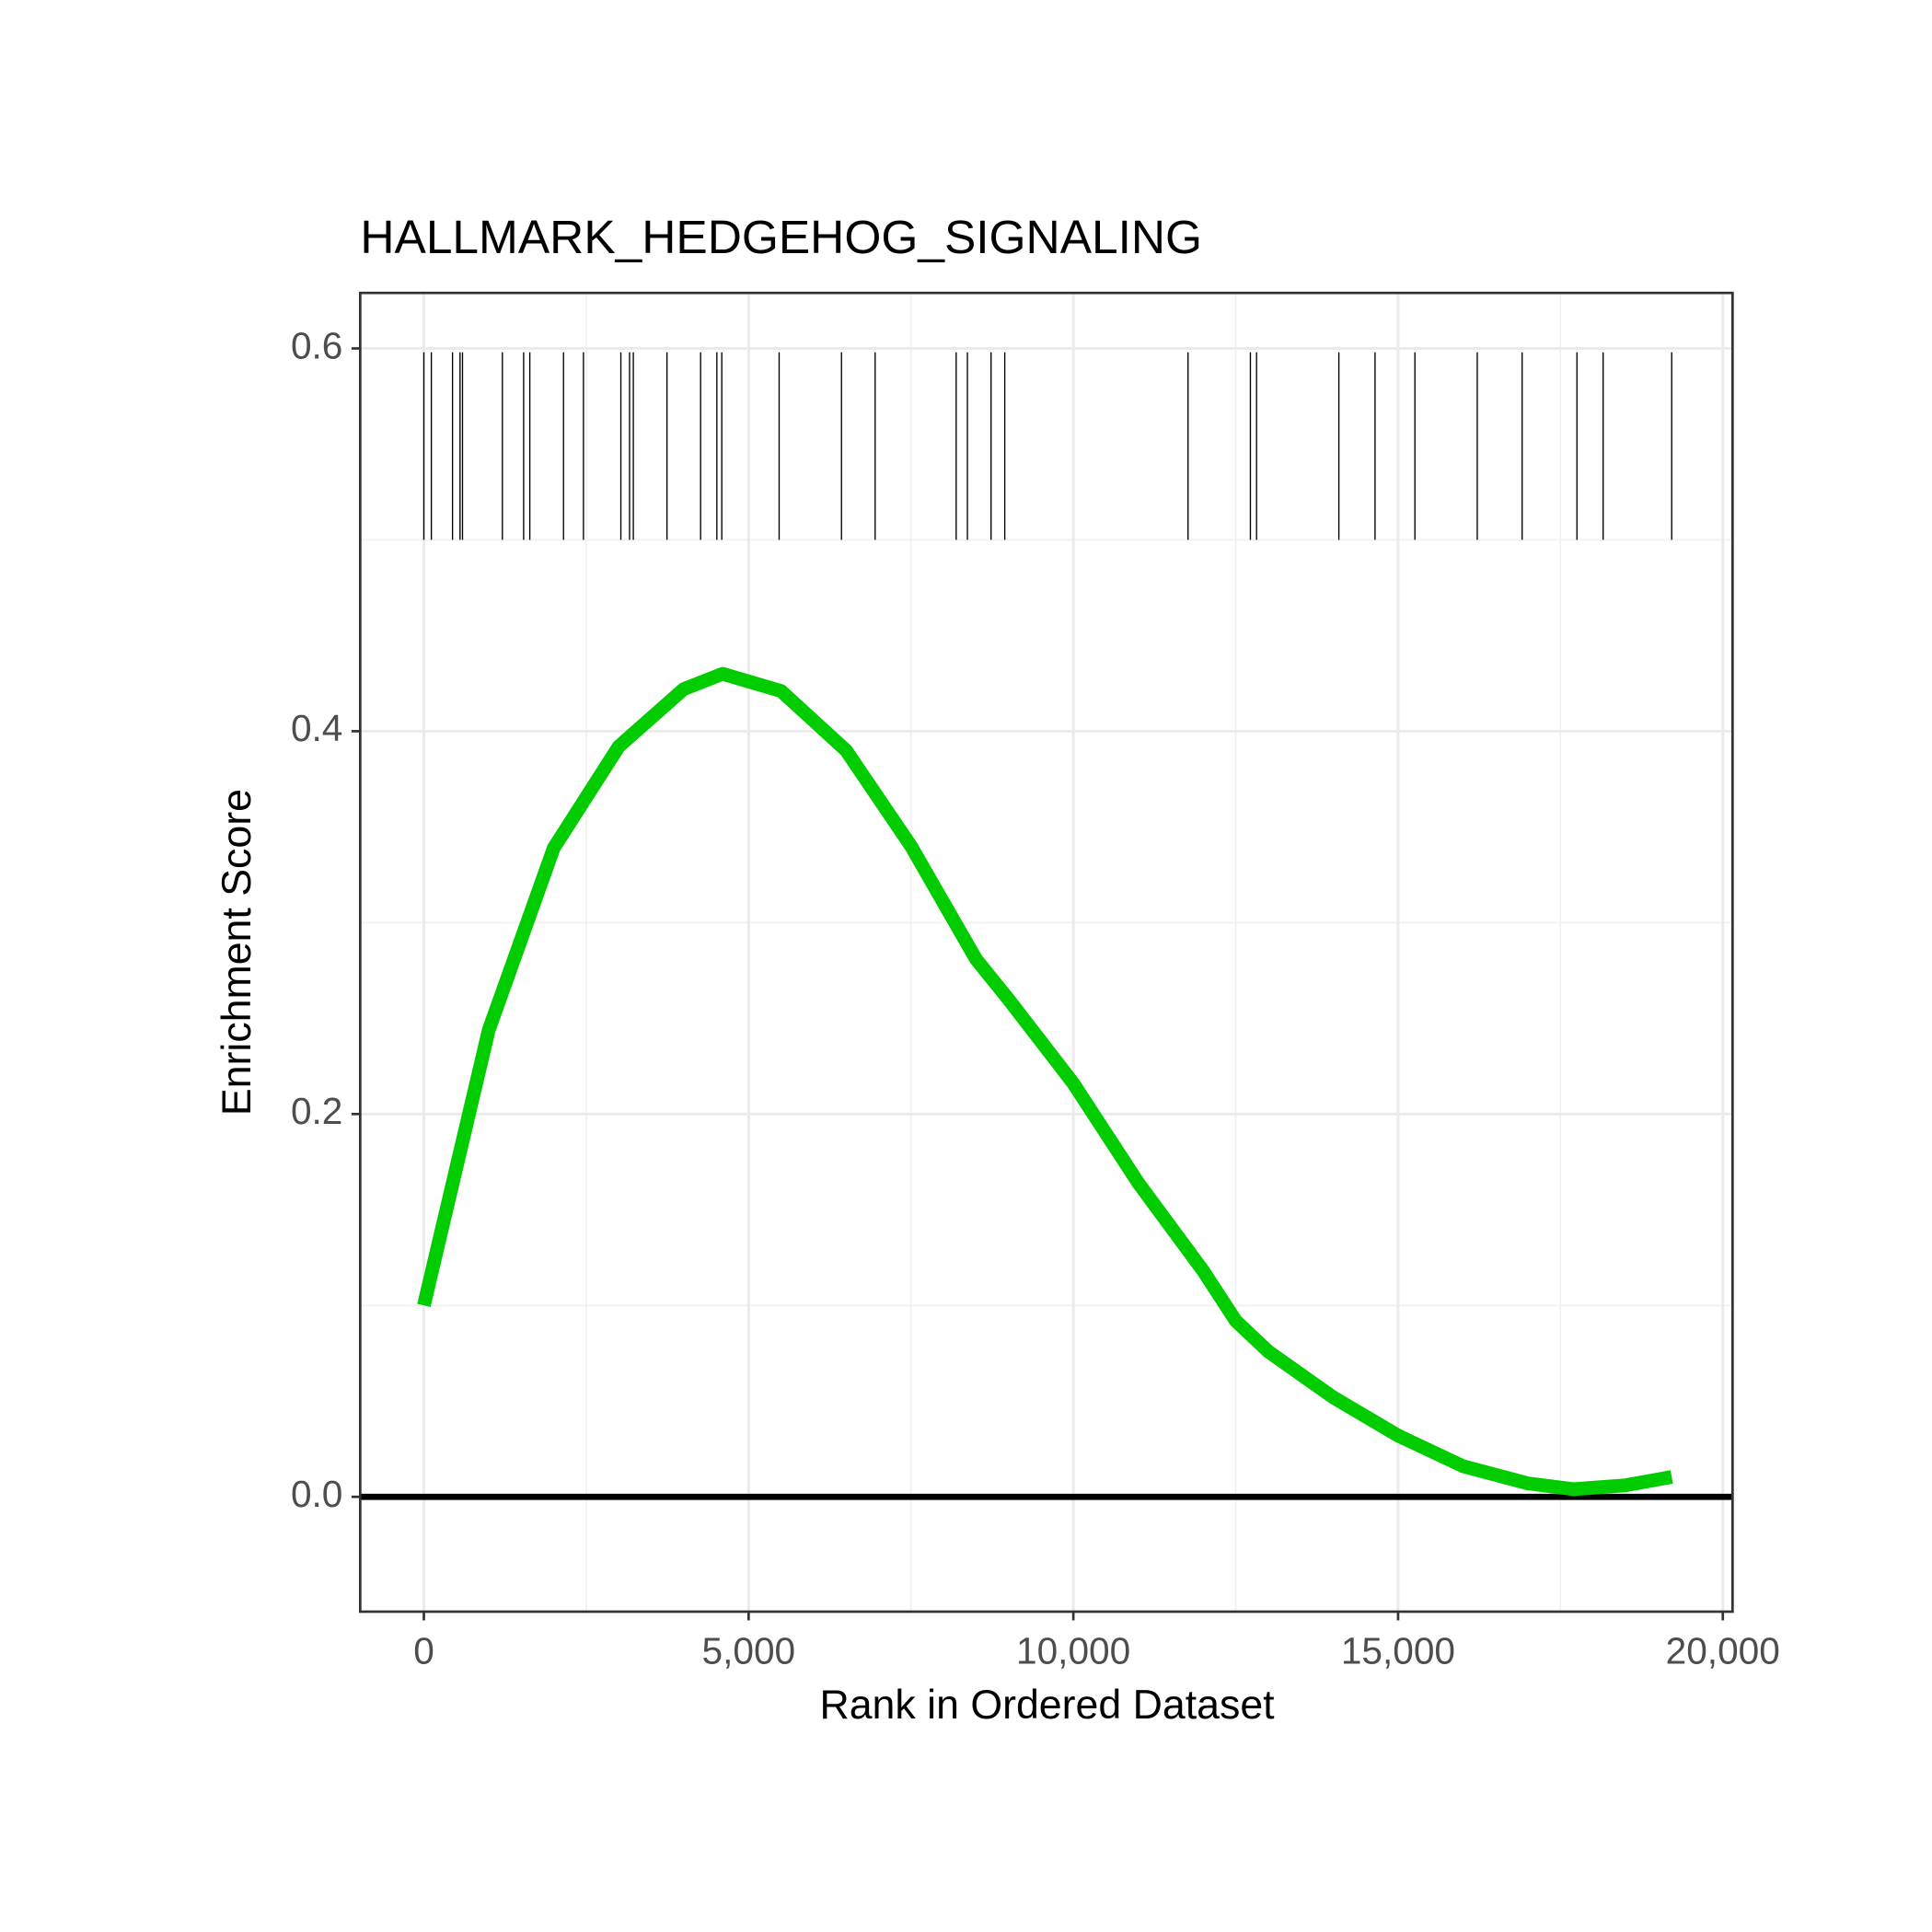  What do you see at coordinates (424, 1651) in the screenshot?
I see `x-tick-label: 0` at bounding box center [424, 1651].